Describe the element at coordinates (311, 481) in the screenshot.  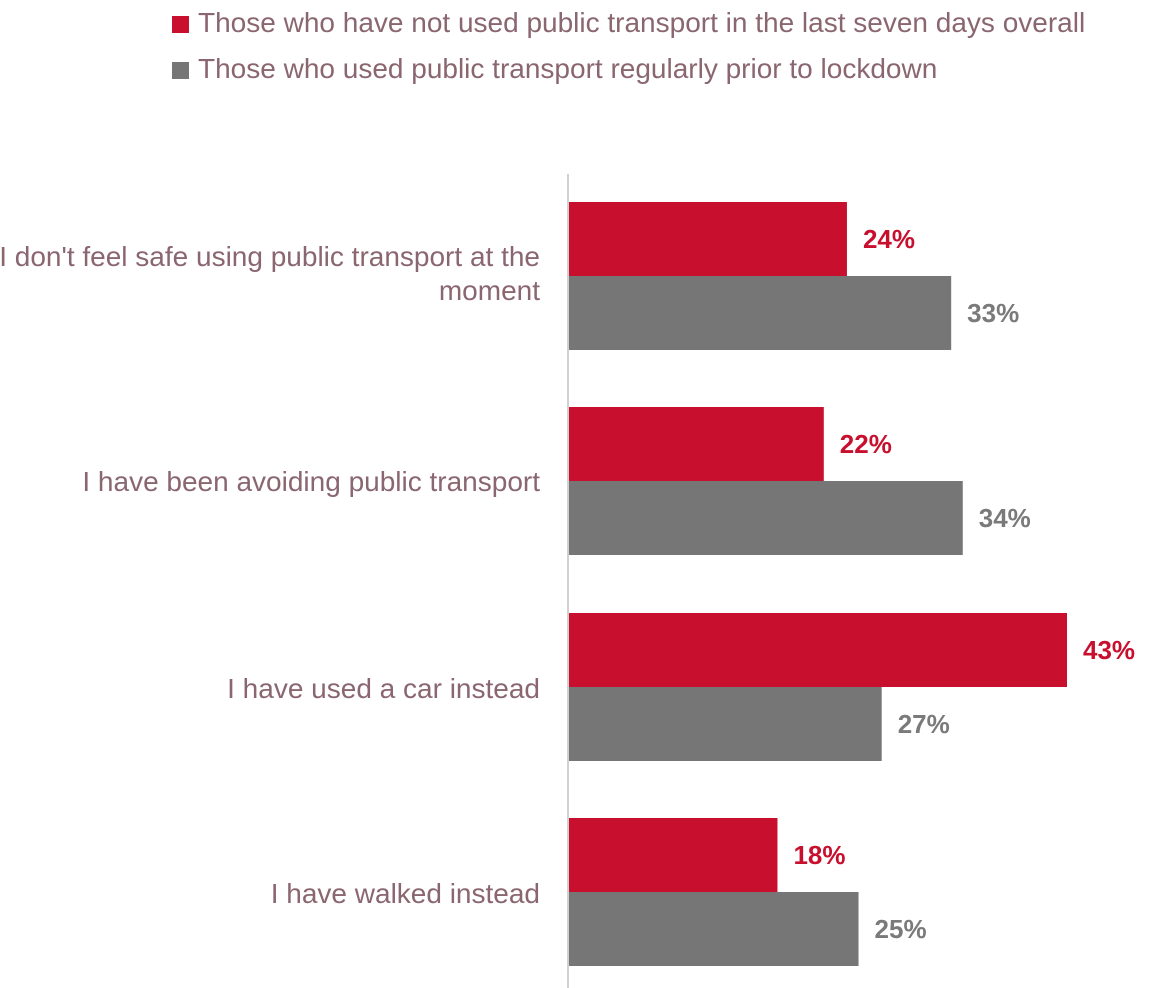
I see `category-label-avoiding: I have been avoiding public transport` at that location.